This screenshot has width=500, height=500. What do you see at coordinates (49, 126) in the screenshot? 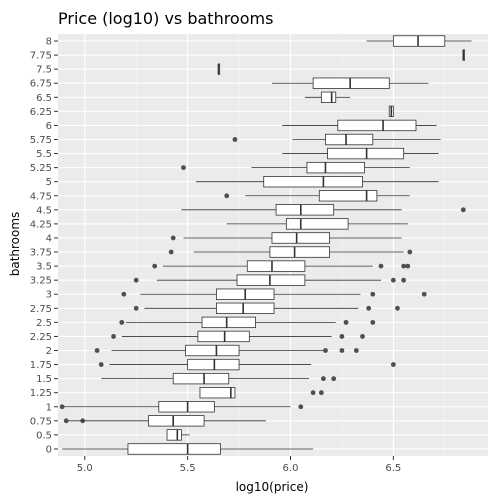
I see `y-tick-label: 6` at bounding box center [49, 126].